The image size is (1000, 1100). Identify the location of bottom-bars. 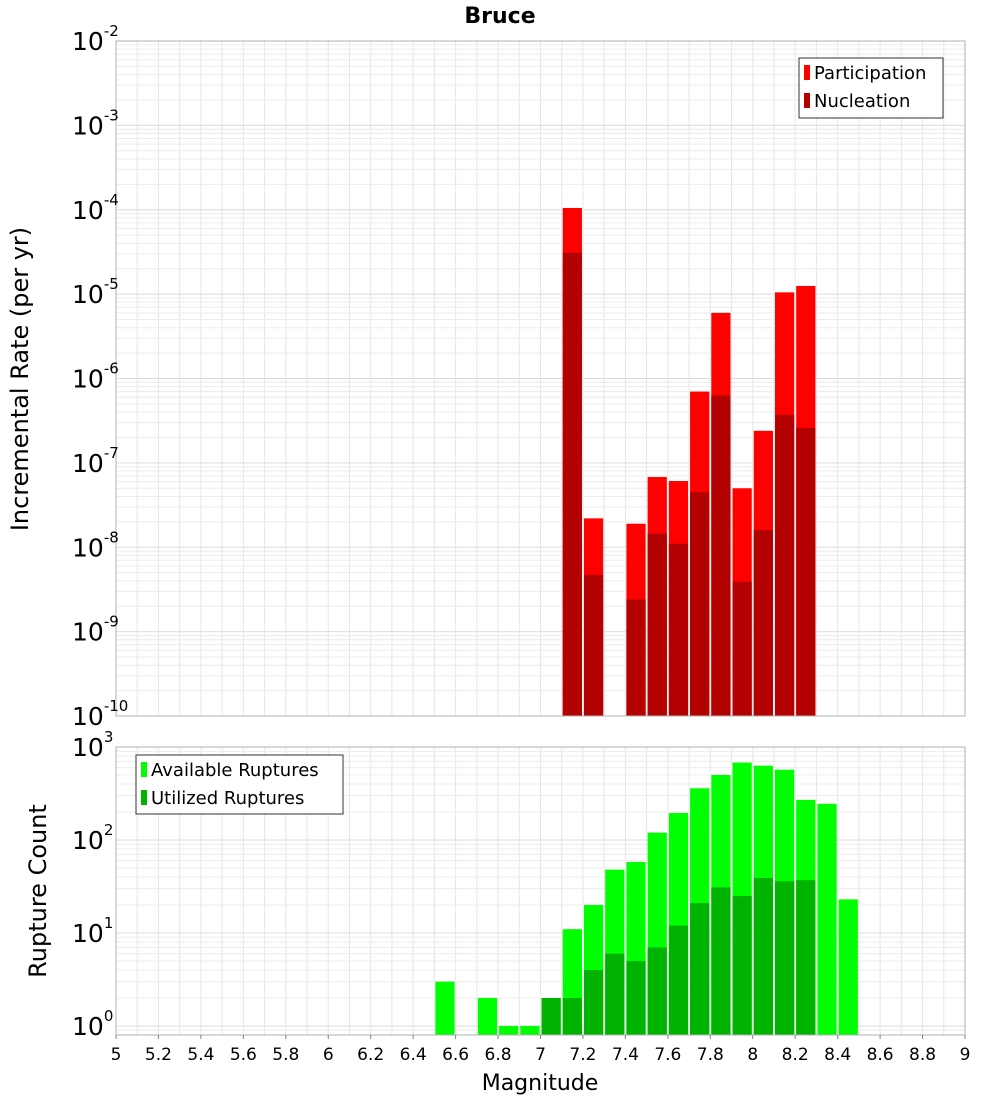
(646, 898).